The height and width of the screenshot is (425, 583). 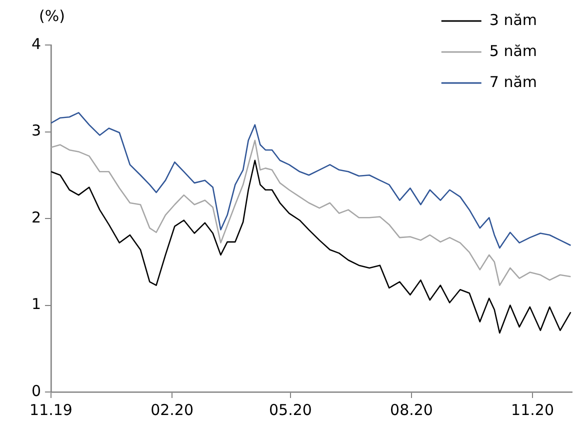 What do you see at coordinates (172, 409) in the screenshot?
I see `x-tick-label: 02.20` at bounding box center [172, 409].